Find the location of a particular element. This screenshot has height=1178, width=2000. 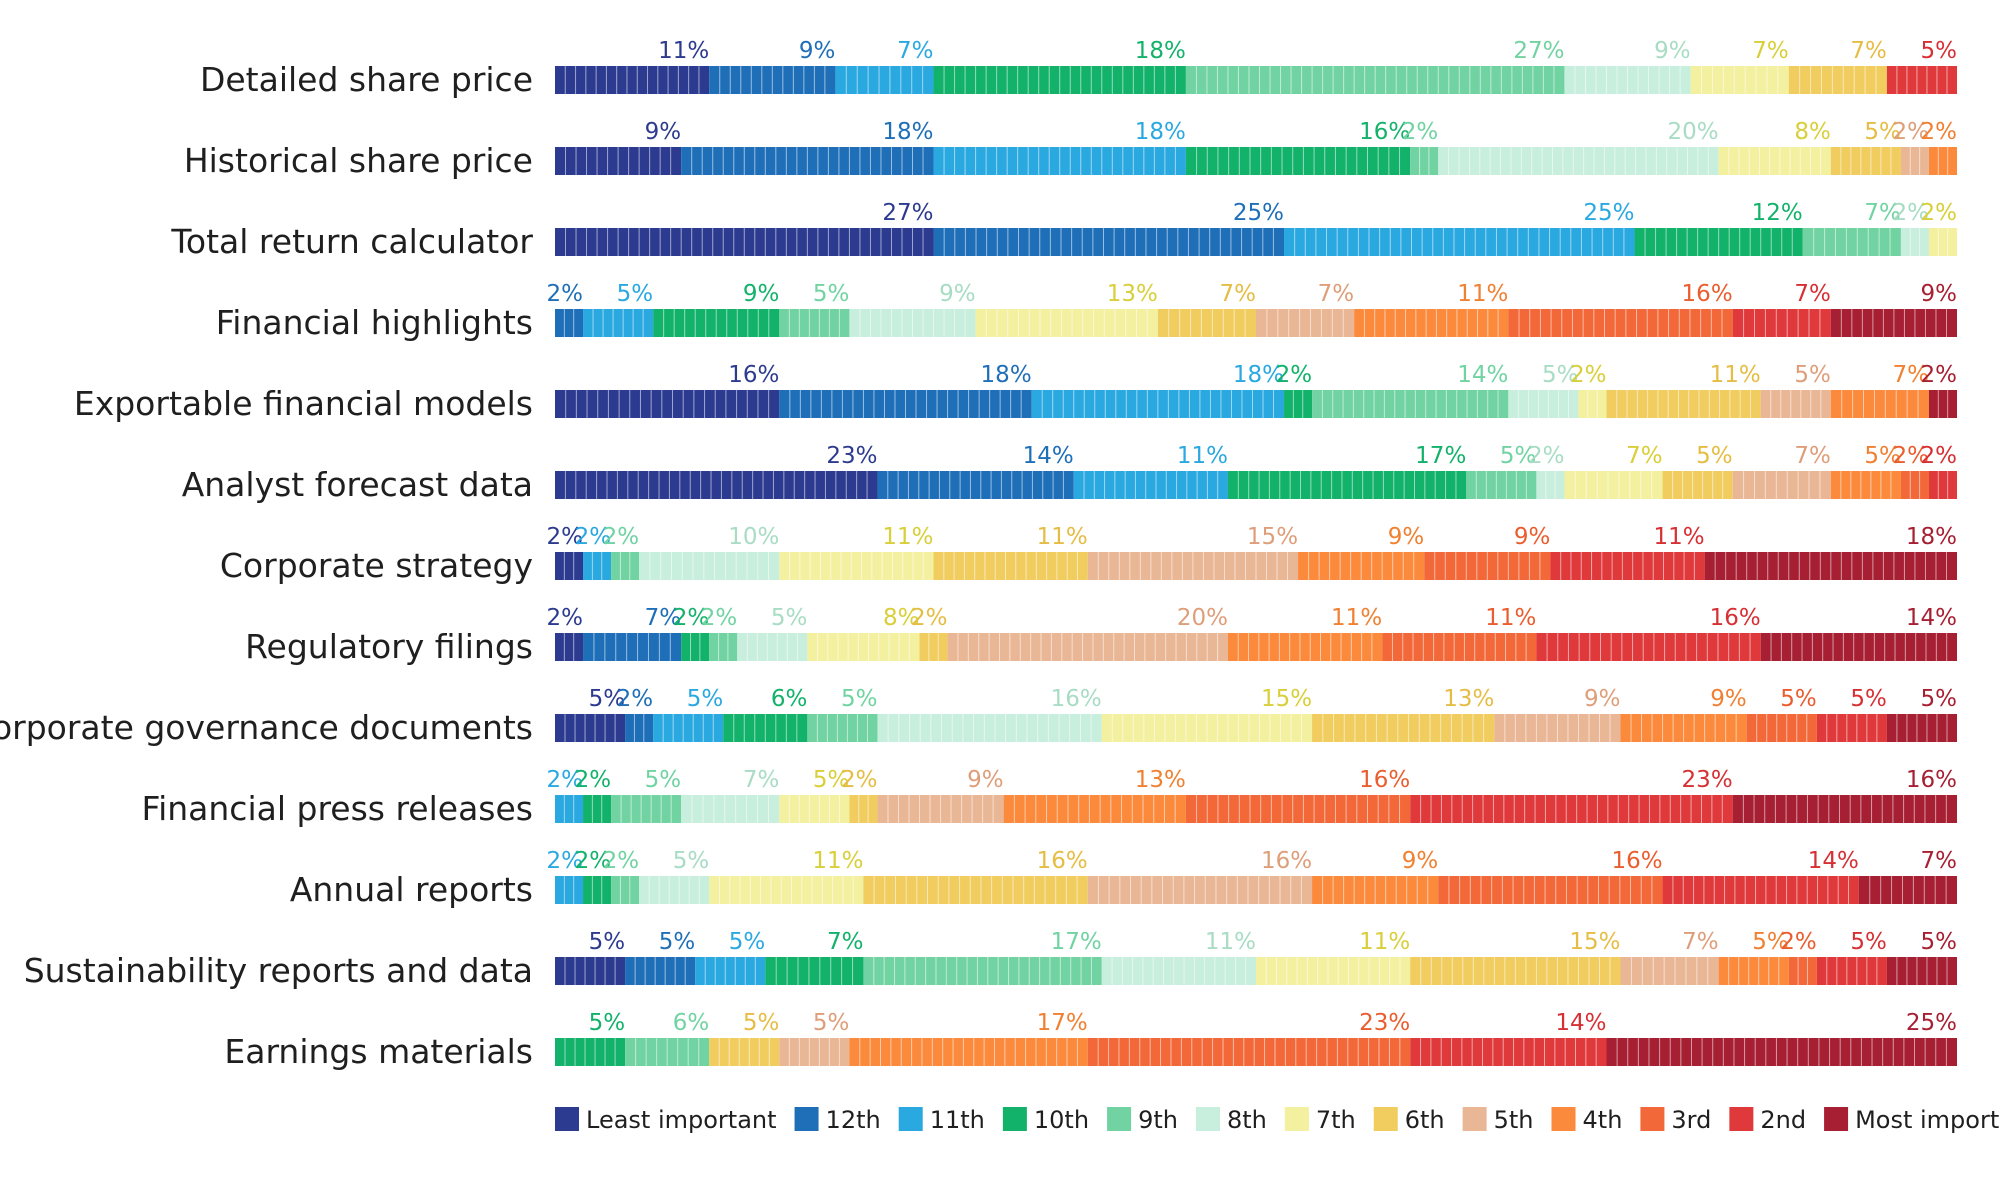

legend-label: 8th is located at coordinates (1247, 1120).